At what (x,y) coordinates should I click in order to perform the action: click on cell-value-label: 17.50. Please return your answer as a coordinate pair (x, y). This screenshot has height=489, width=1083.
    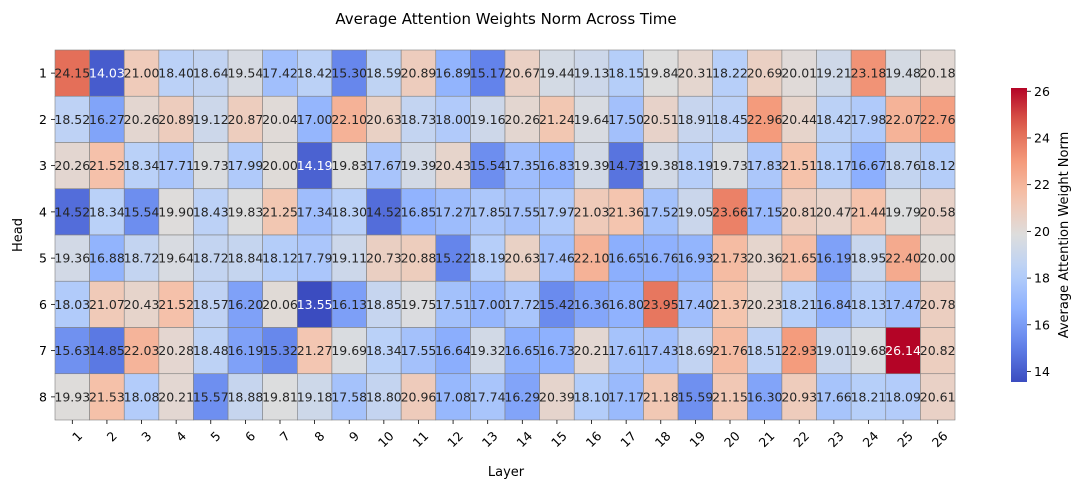
    Looking at the image, I should click on (626, 119).